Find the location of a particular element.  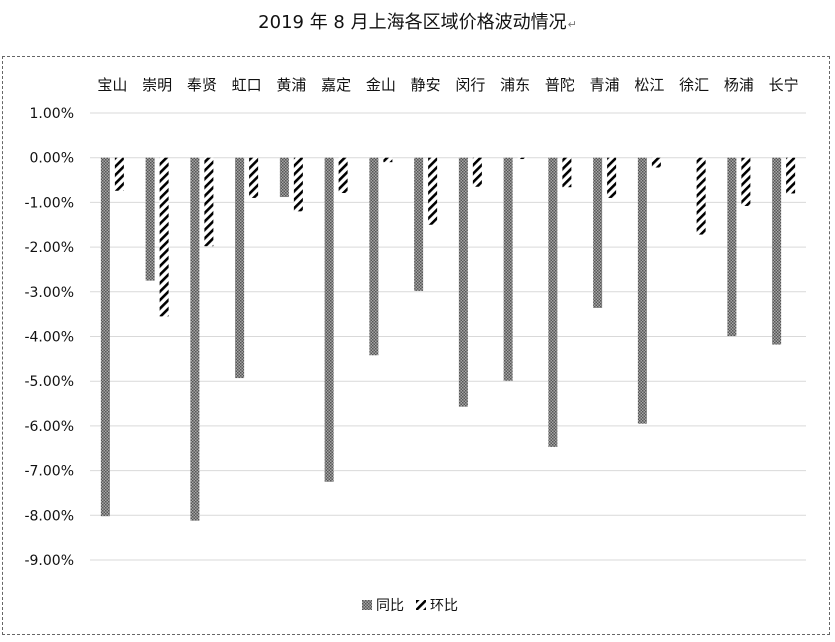

chart-title: 2019 年 8 月上海各区域价格波动情况↵ is located at coordinates (417, 22).